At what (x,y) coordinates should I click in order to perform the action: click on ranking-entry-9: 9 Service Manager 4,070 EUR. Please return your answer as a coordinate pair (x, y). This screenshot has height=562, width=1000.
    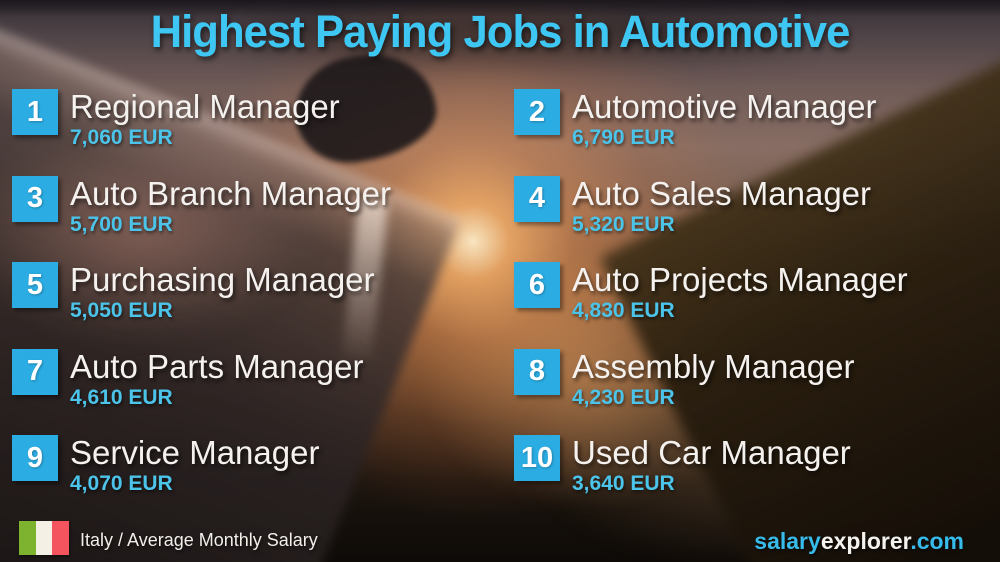
    Looking at the image, I should click on (256, 473).